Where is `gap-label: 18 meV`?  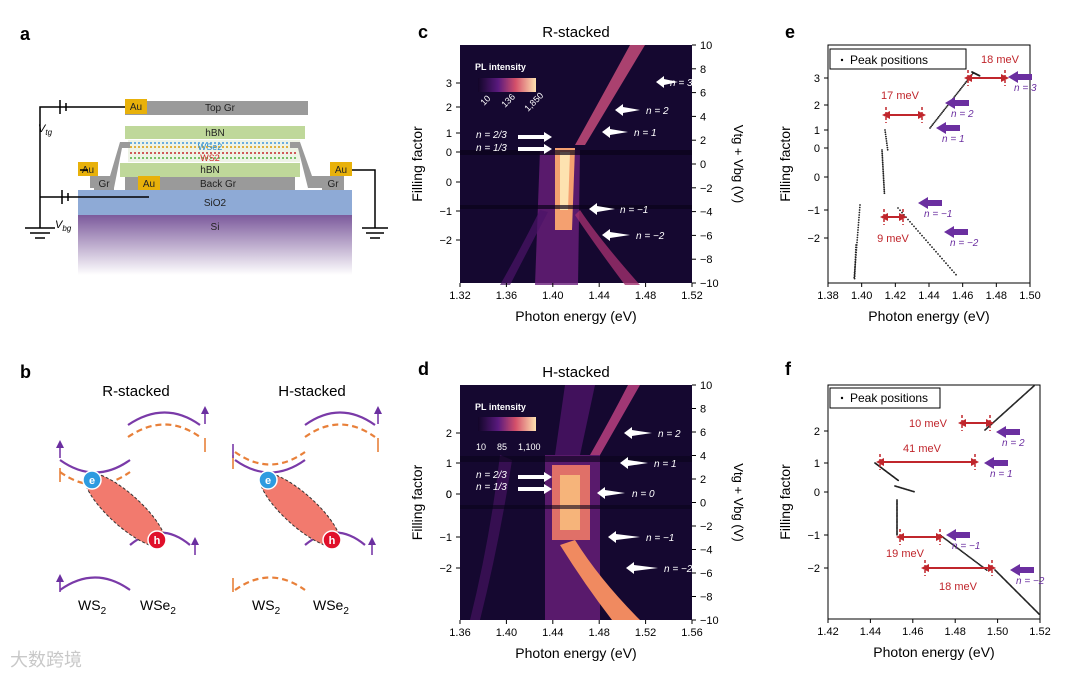
gap-label: 18 meV is located at coordinates (958, 587).